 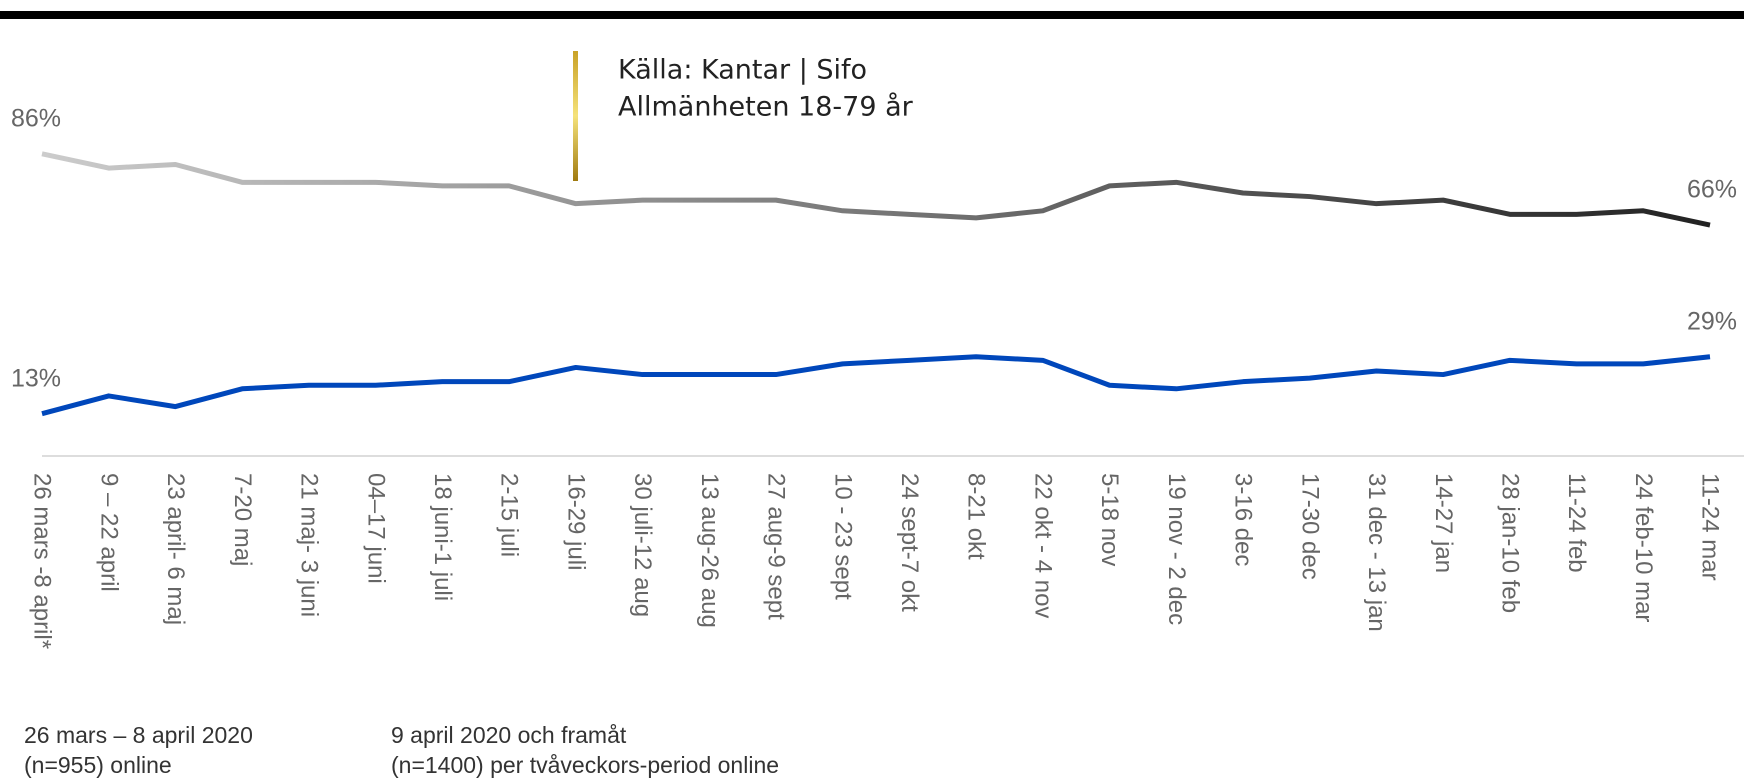 What do you see at coordinates (842, 536) in the screenshot?
I see `x-tick-label: 10 - 23 sept` at bounding box center [842, 536].